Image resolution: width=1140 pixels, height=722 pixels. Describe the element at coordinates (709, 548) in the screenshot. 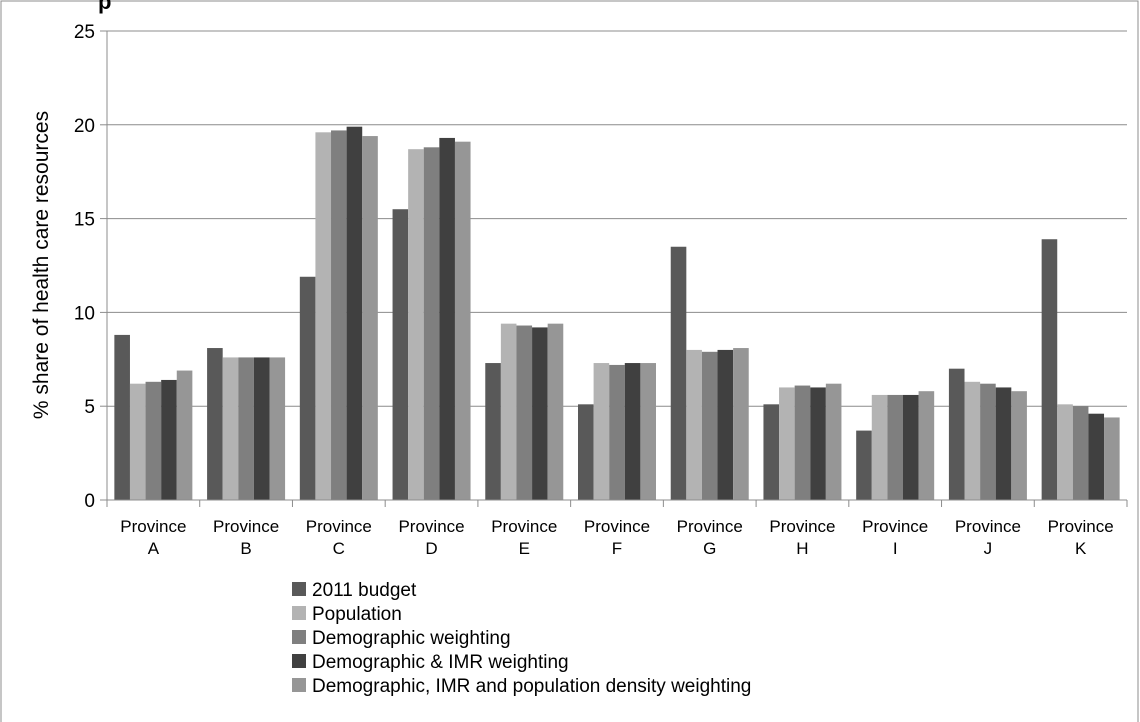

I see `x-tick-label: G` at that location.